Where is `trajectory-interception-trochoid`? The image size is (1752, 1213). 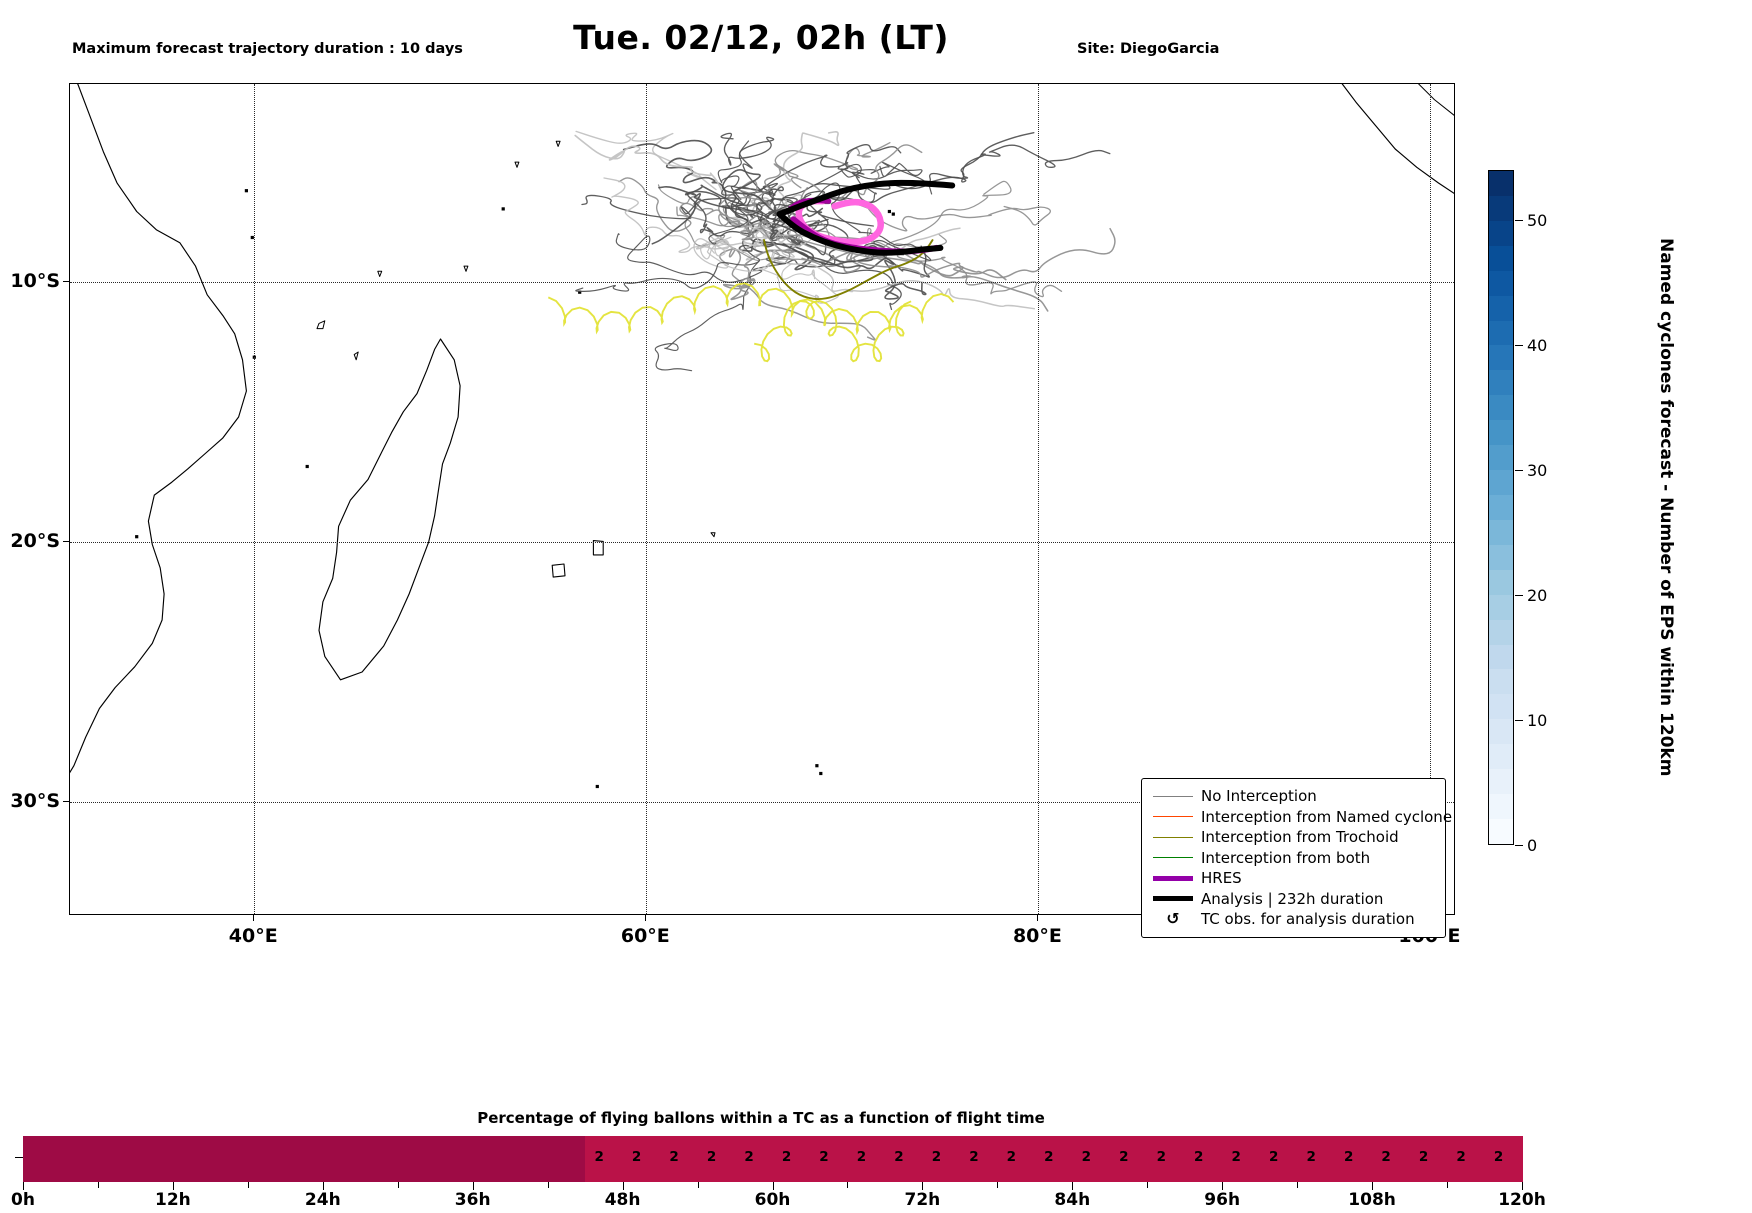
trajectory-interception-trochoid is located at coordinates (848, 269).